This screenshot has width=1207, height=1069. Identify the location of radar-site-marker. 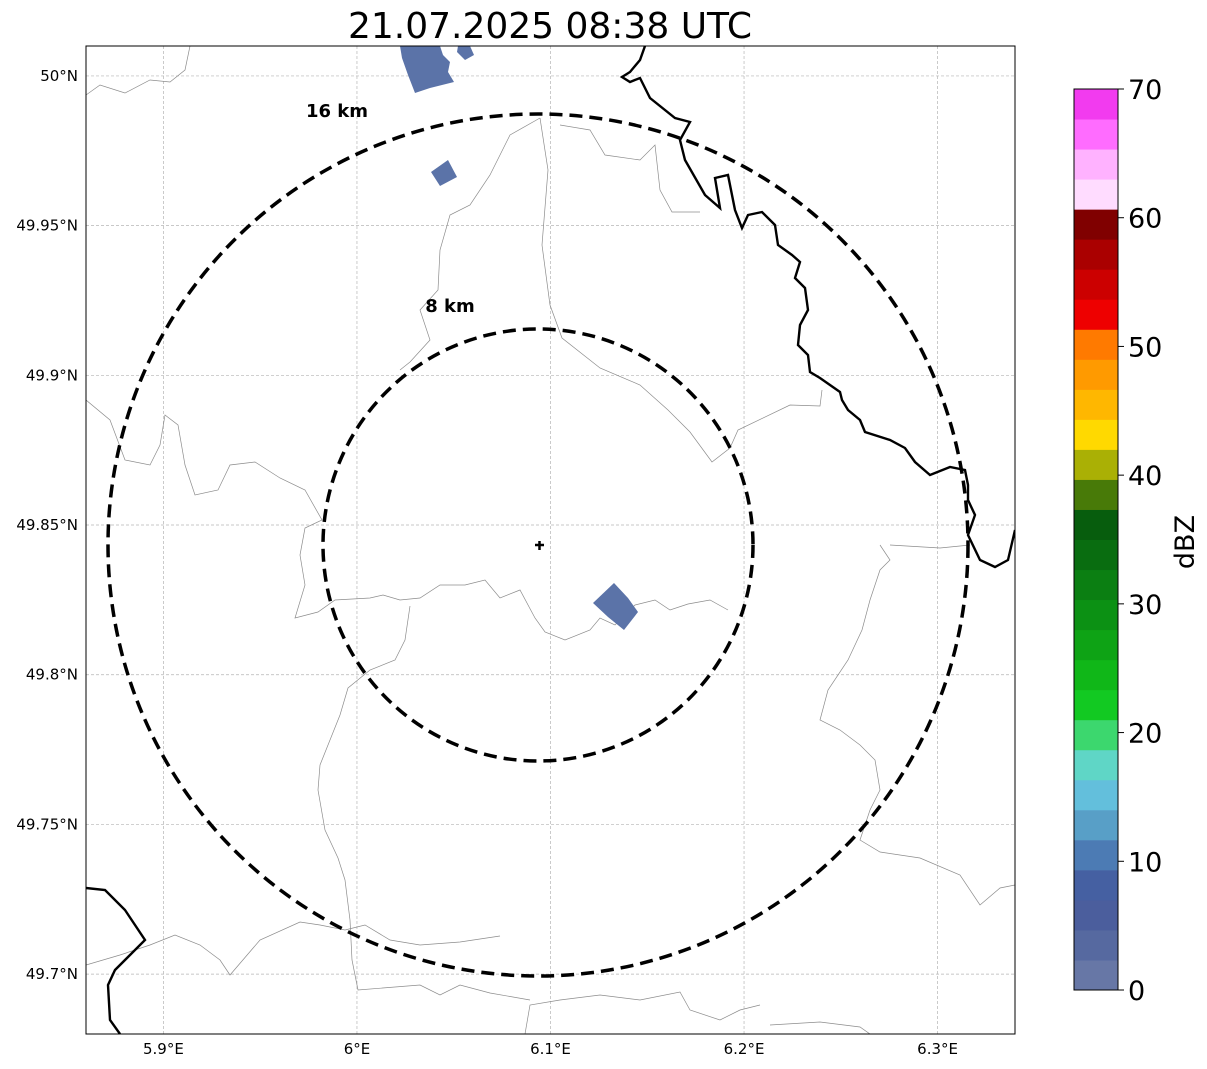
(539, 545).